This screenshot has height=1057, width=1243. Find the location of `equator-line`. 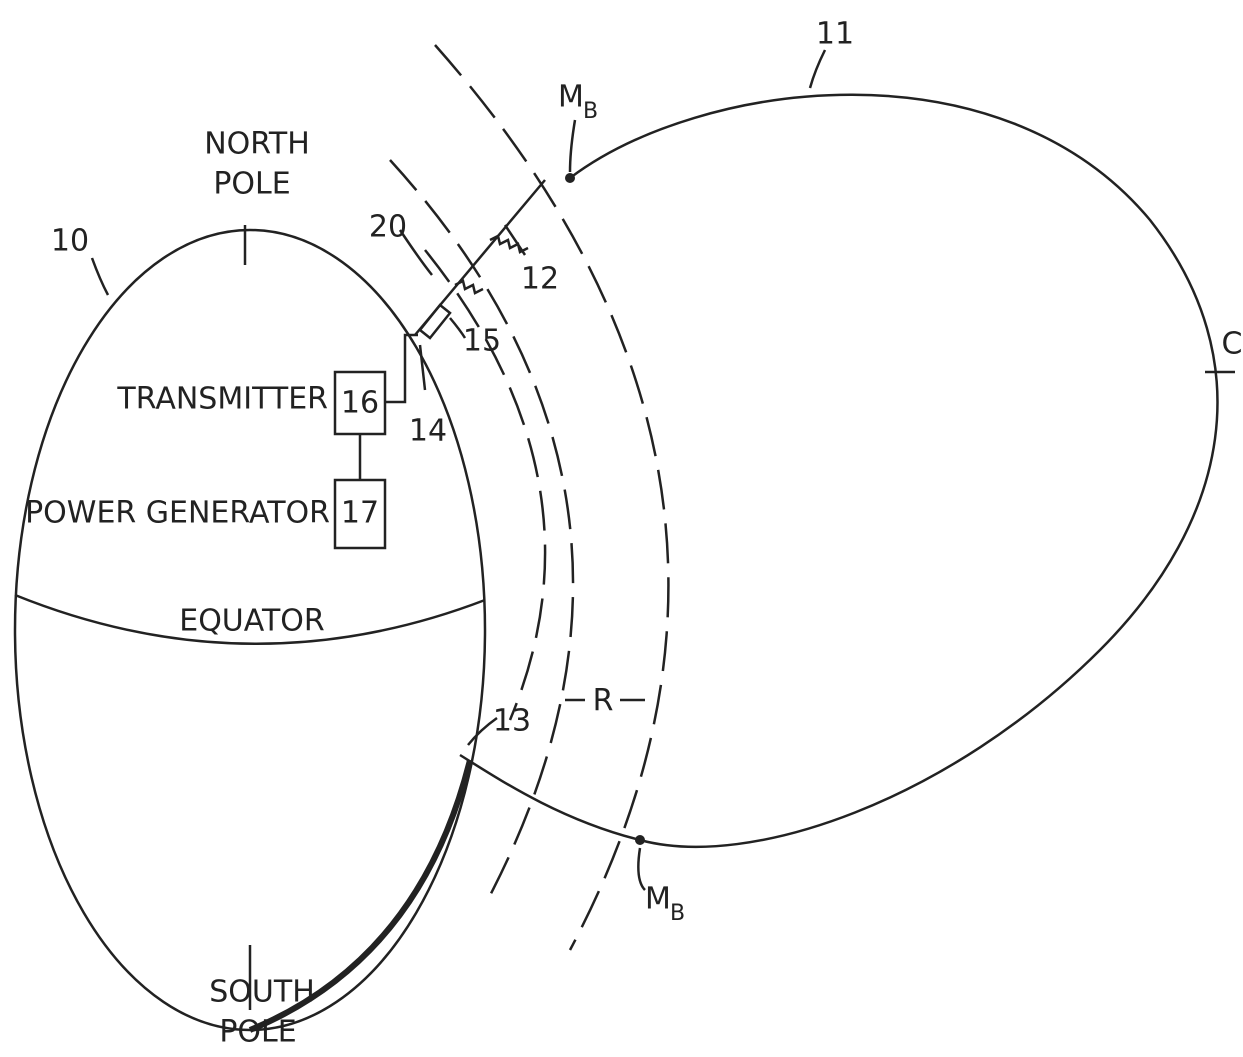

equator-line is located at coordinates (250, 619).